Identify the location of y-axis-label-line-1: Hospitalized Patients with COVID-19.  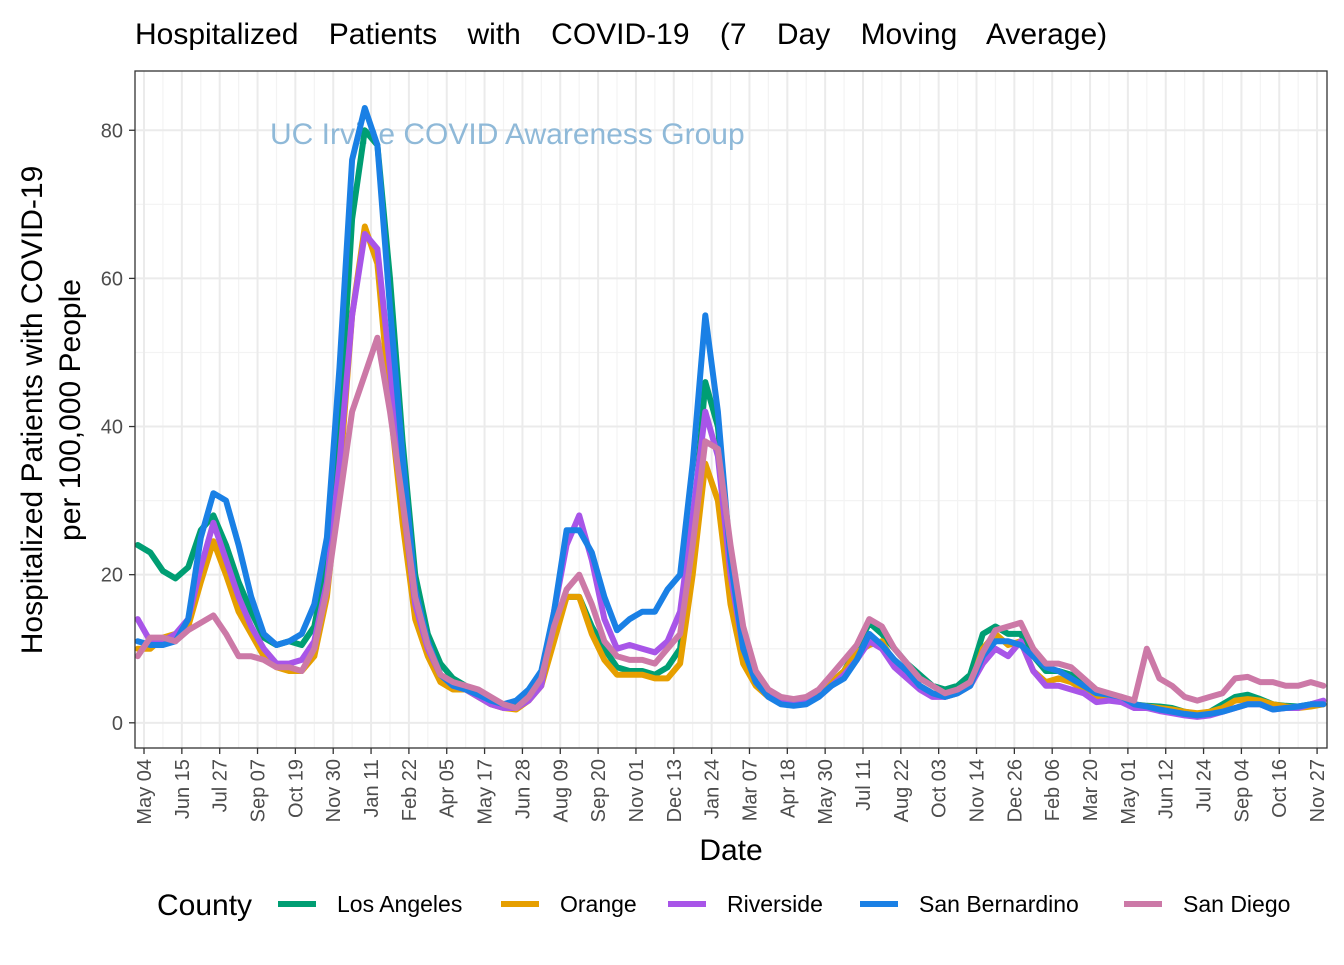
(32, 410).